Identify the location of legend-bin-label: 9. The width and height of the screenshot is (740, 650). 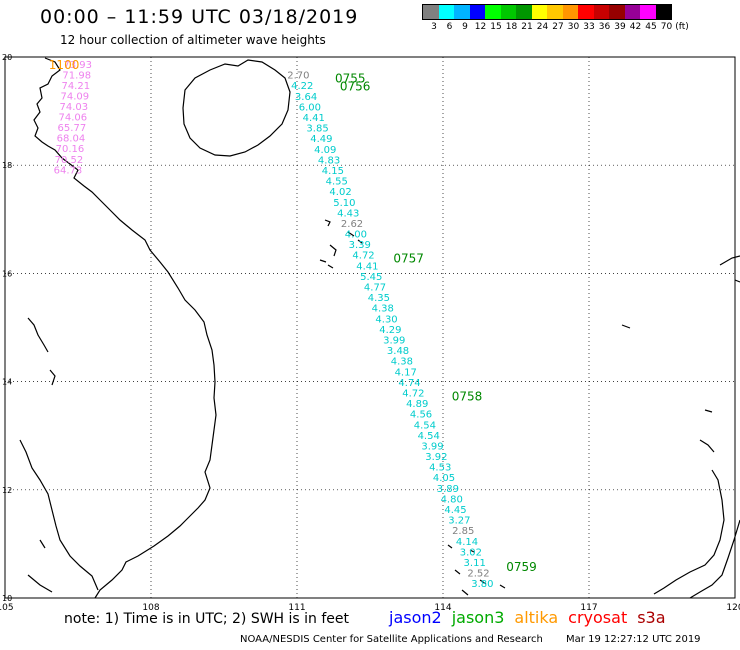
(465, 27).